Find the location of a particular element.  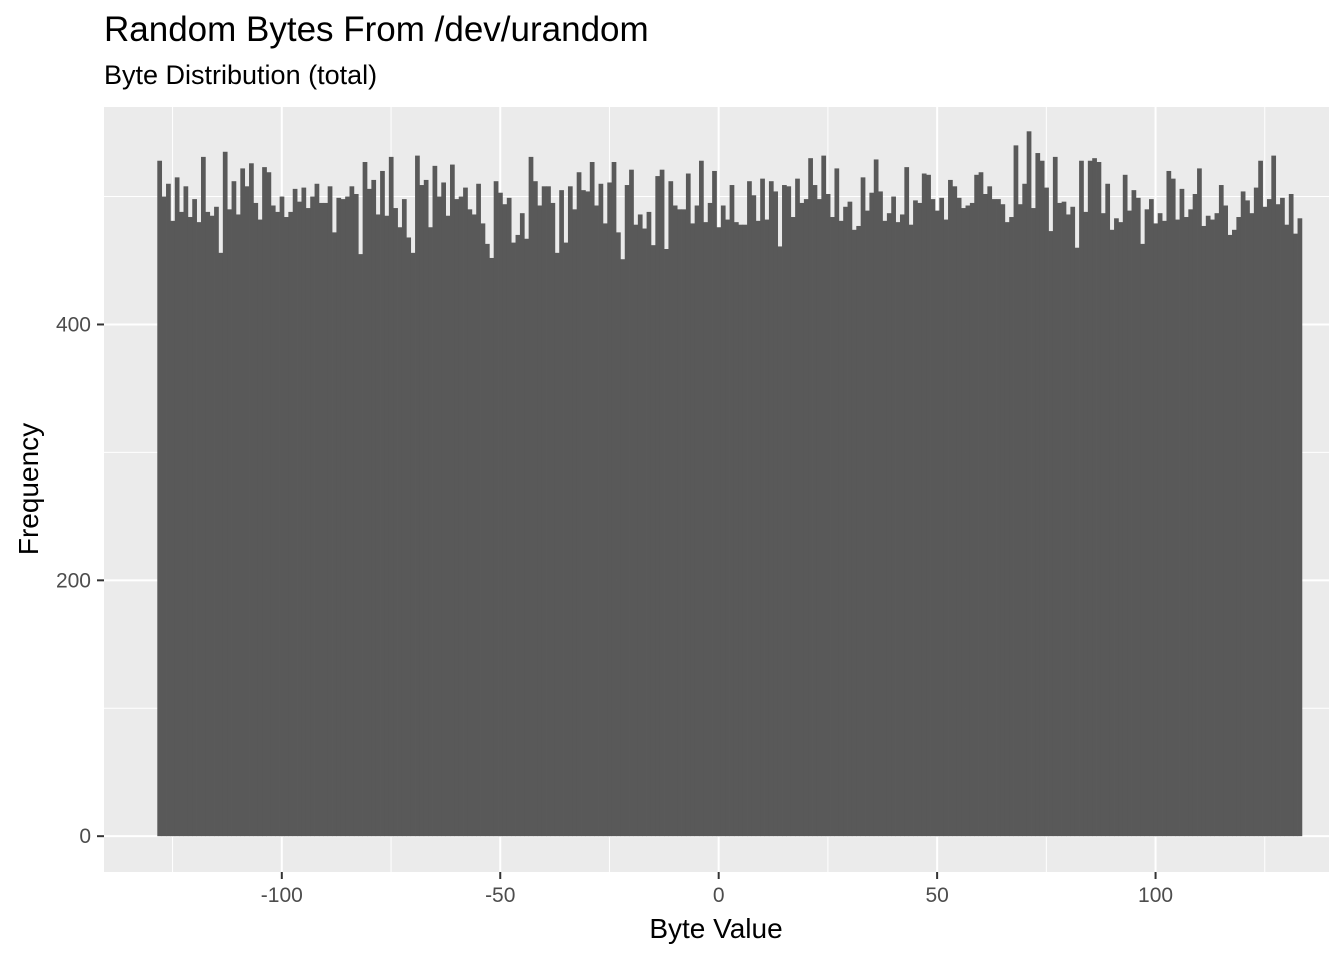

x-tick-label: -100 is located at coordinates (282, 895).